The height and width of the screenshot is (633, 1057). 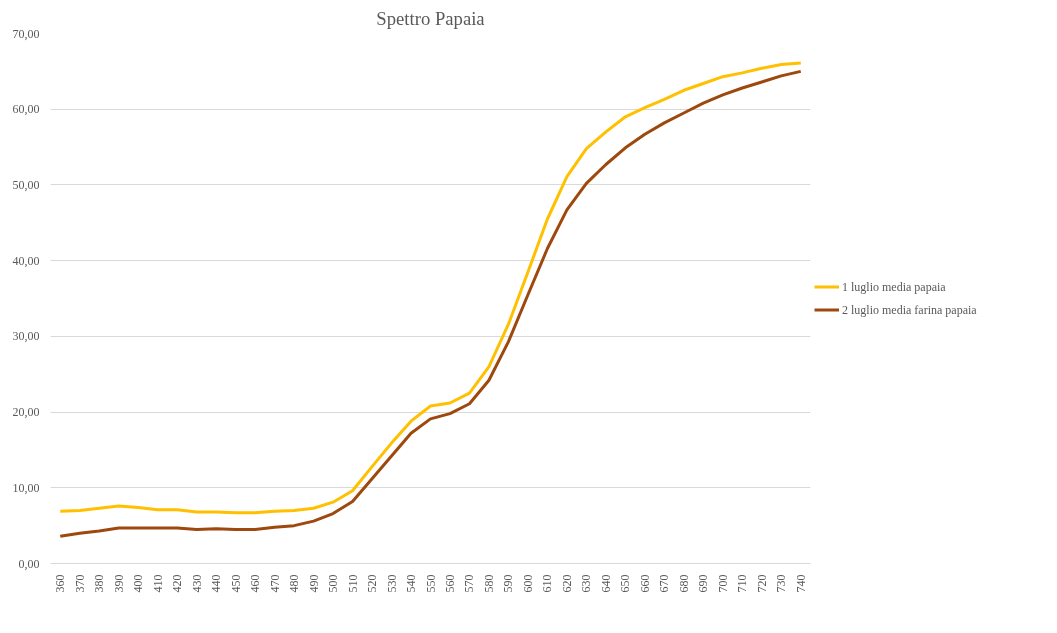 What do you see at coordinates (79, 583) in the screenshot?
I see `x-tick-label: 370` at bounding box center [79, 583].